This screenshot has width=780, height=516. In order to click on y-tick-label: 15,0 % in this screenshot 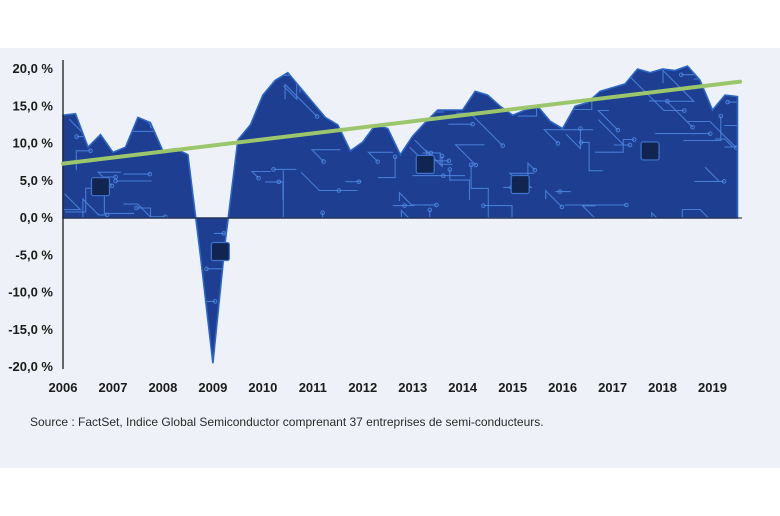, I will do `click(33, 105)`.